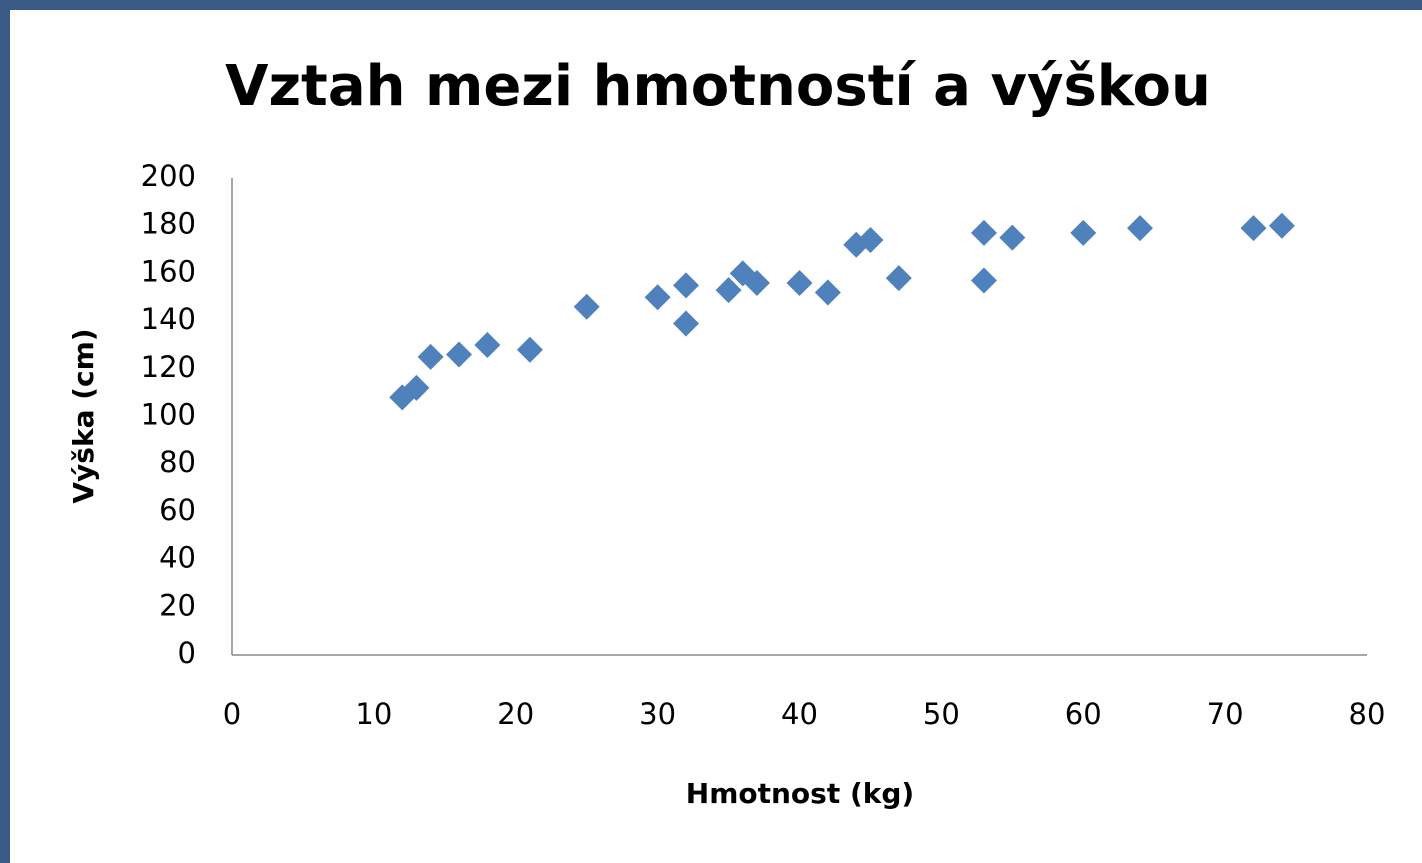 This screenshot has width=1422, height=863. I want to click on x-tick-label: 30, so click(657, 714).